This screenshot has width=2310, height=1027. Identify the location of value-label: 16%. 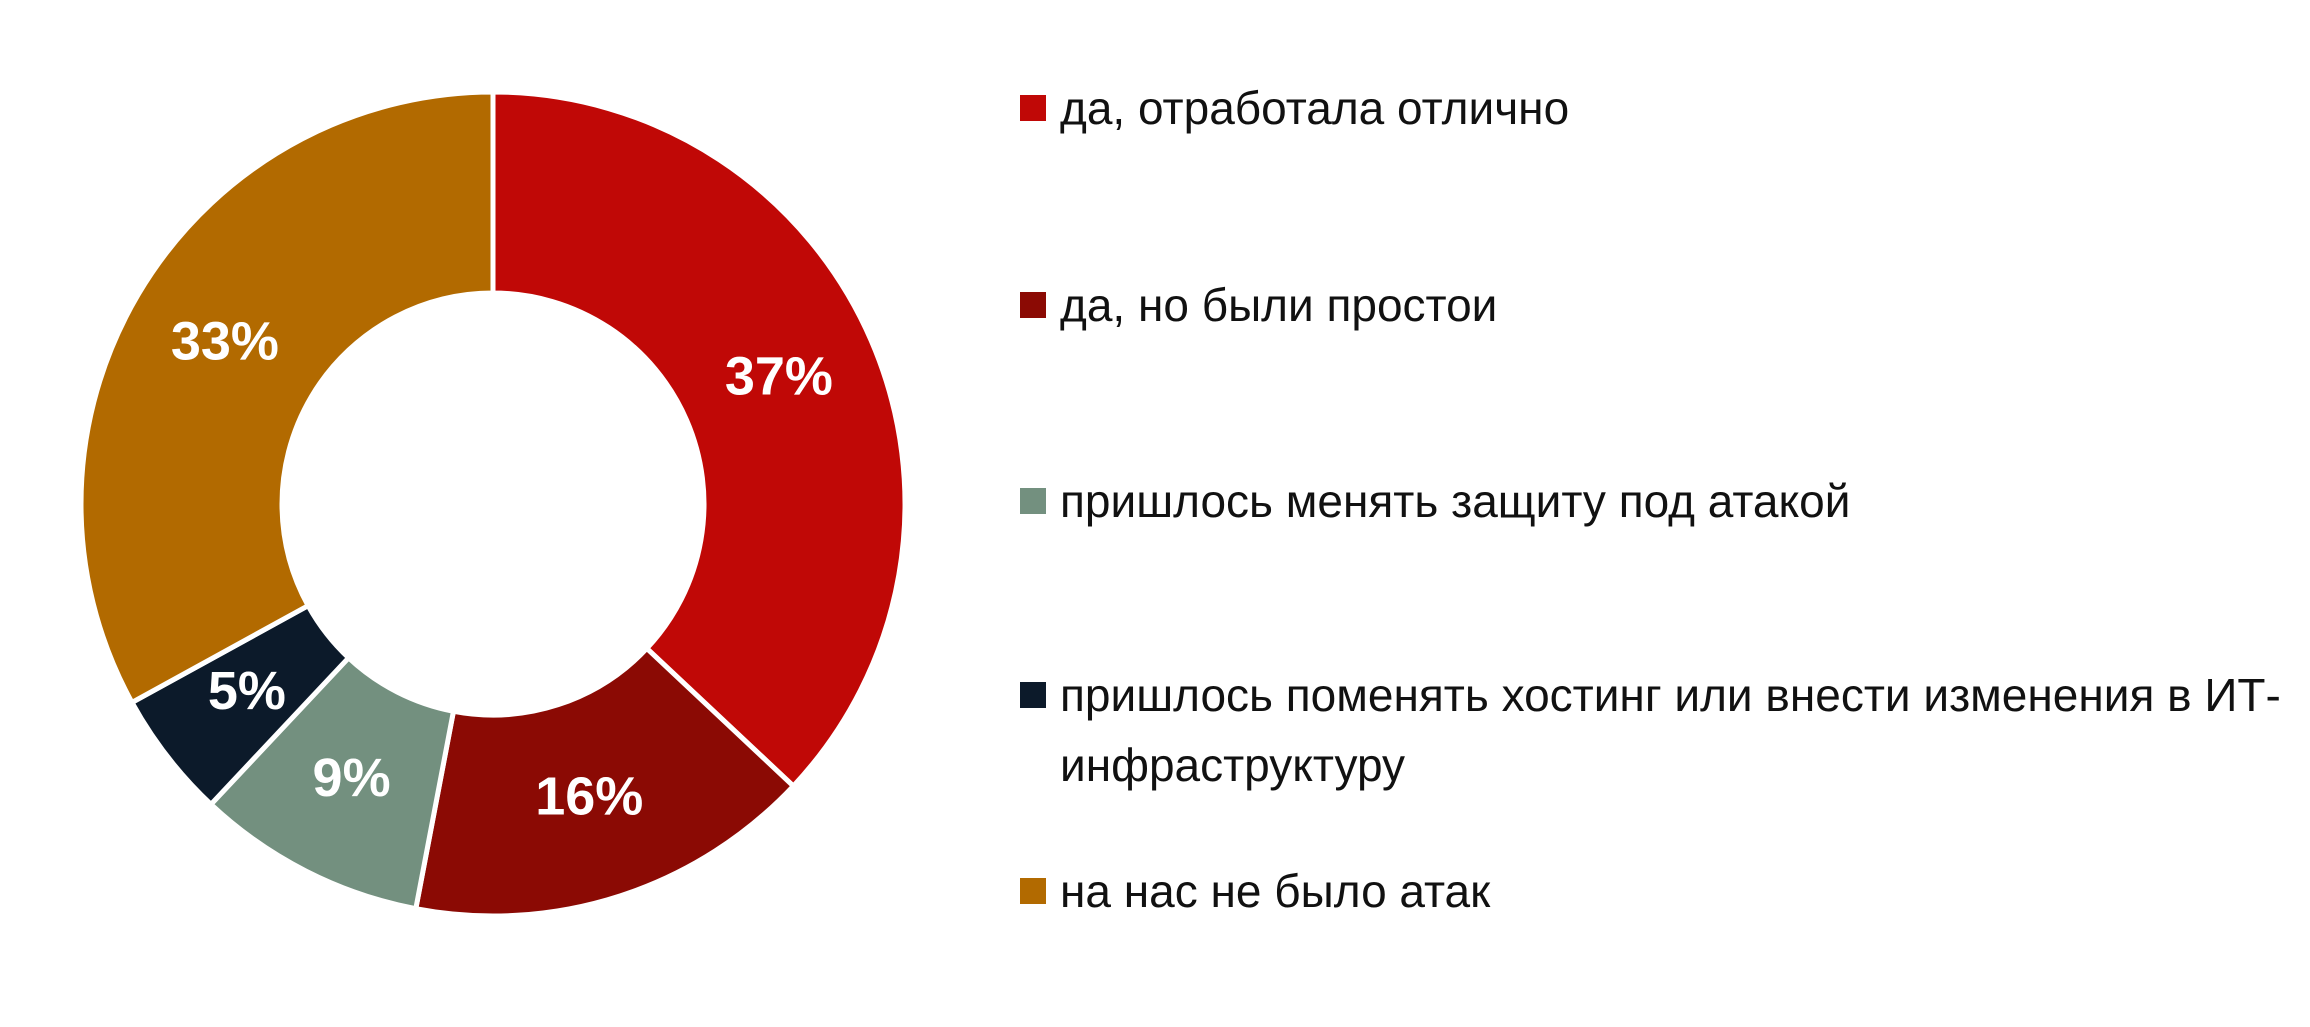
(589, 797).